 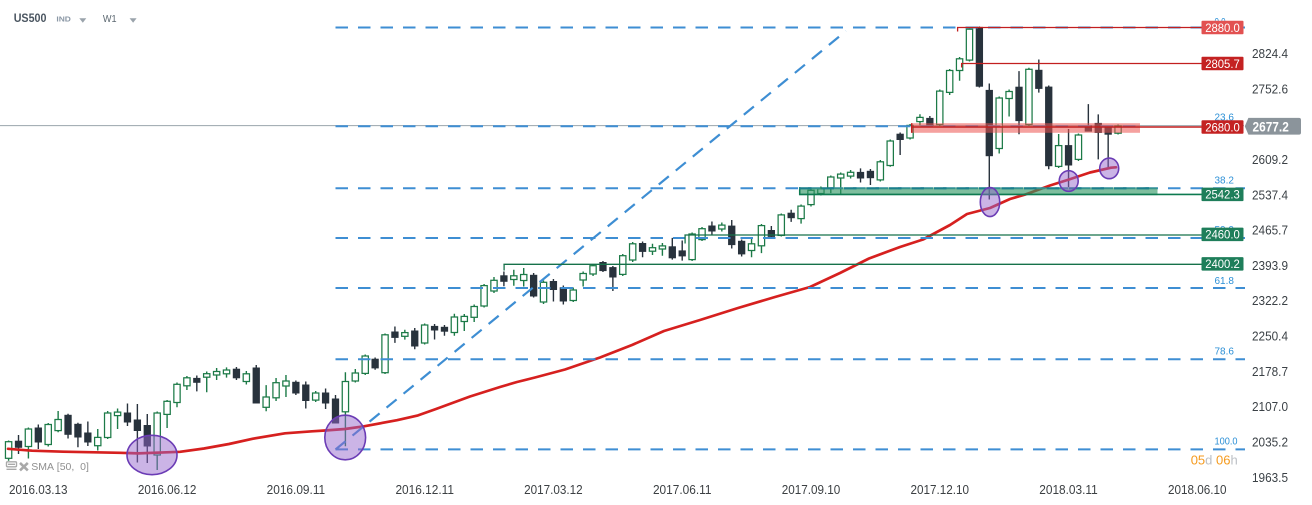 I want to click on svg-text: 78.6, so click(x=1225, y=352).